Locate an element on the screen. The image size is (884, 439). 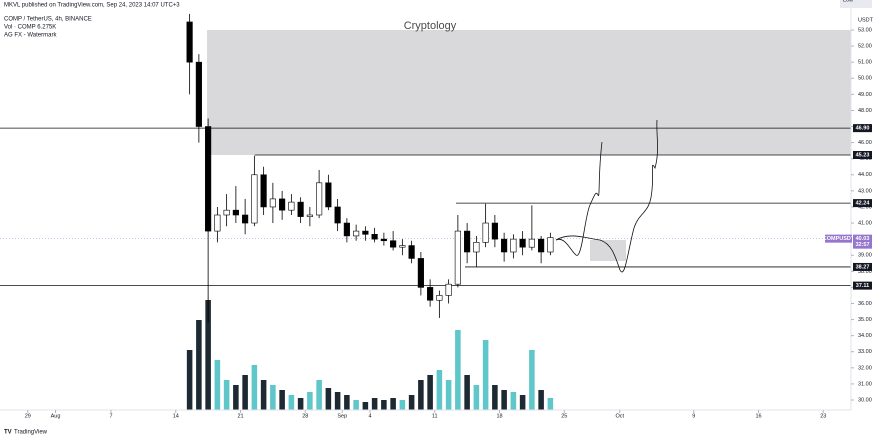
x-tick-label: 29 is located at coordinates (28, 416).